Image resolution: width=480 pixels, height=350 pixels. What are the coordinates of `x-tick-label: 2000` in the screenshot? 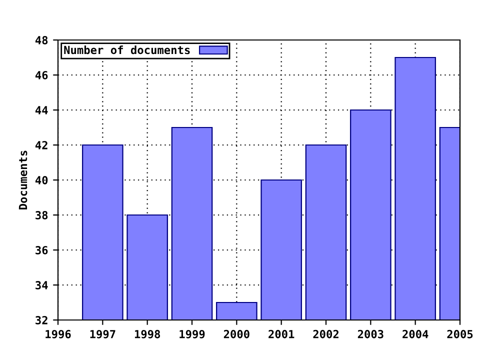 It's located at (237, 334).